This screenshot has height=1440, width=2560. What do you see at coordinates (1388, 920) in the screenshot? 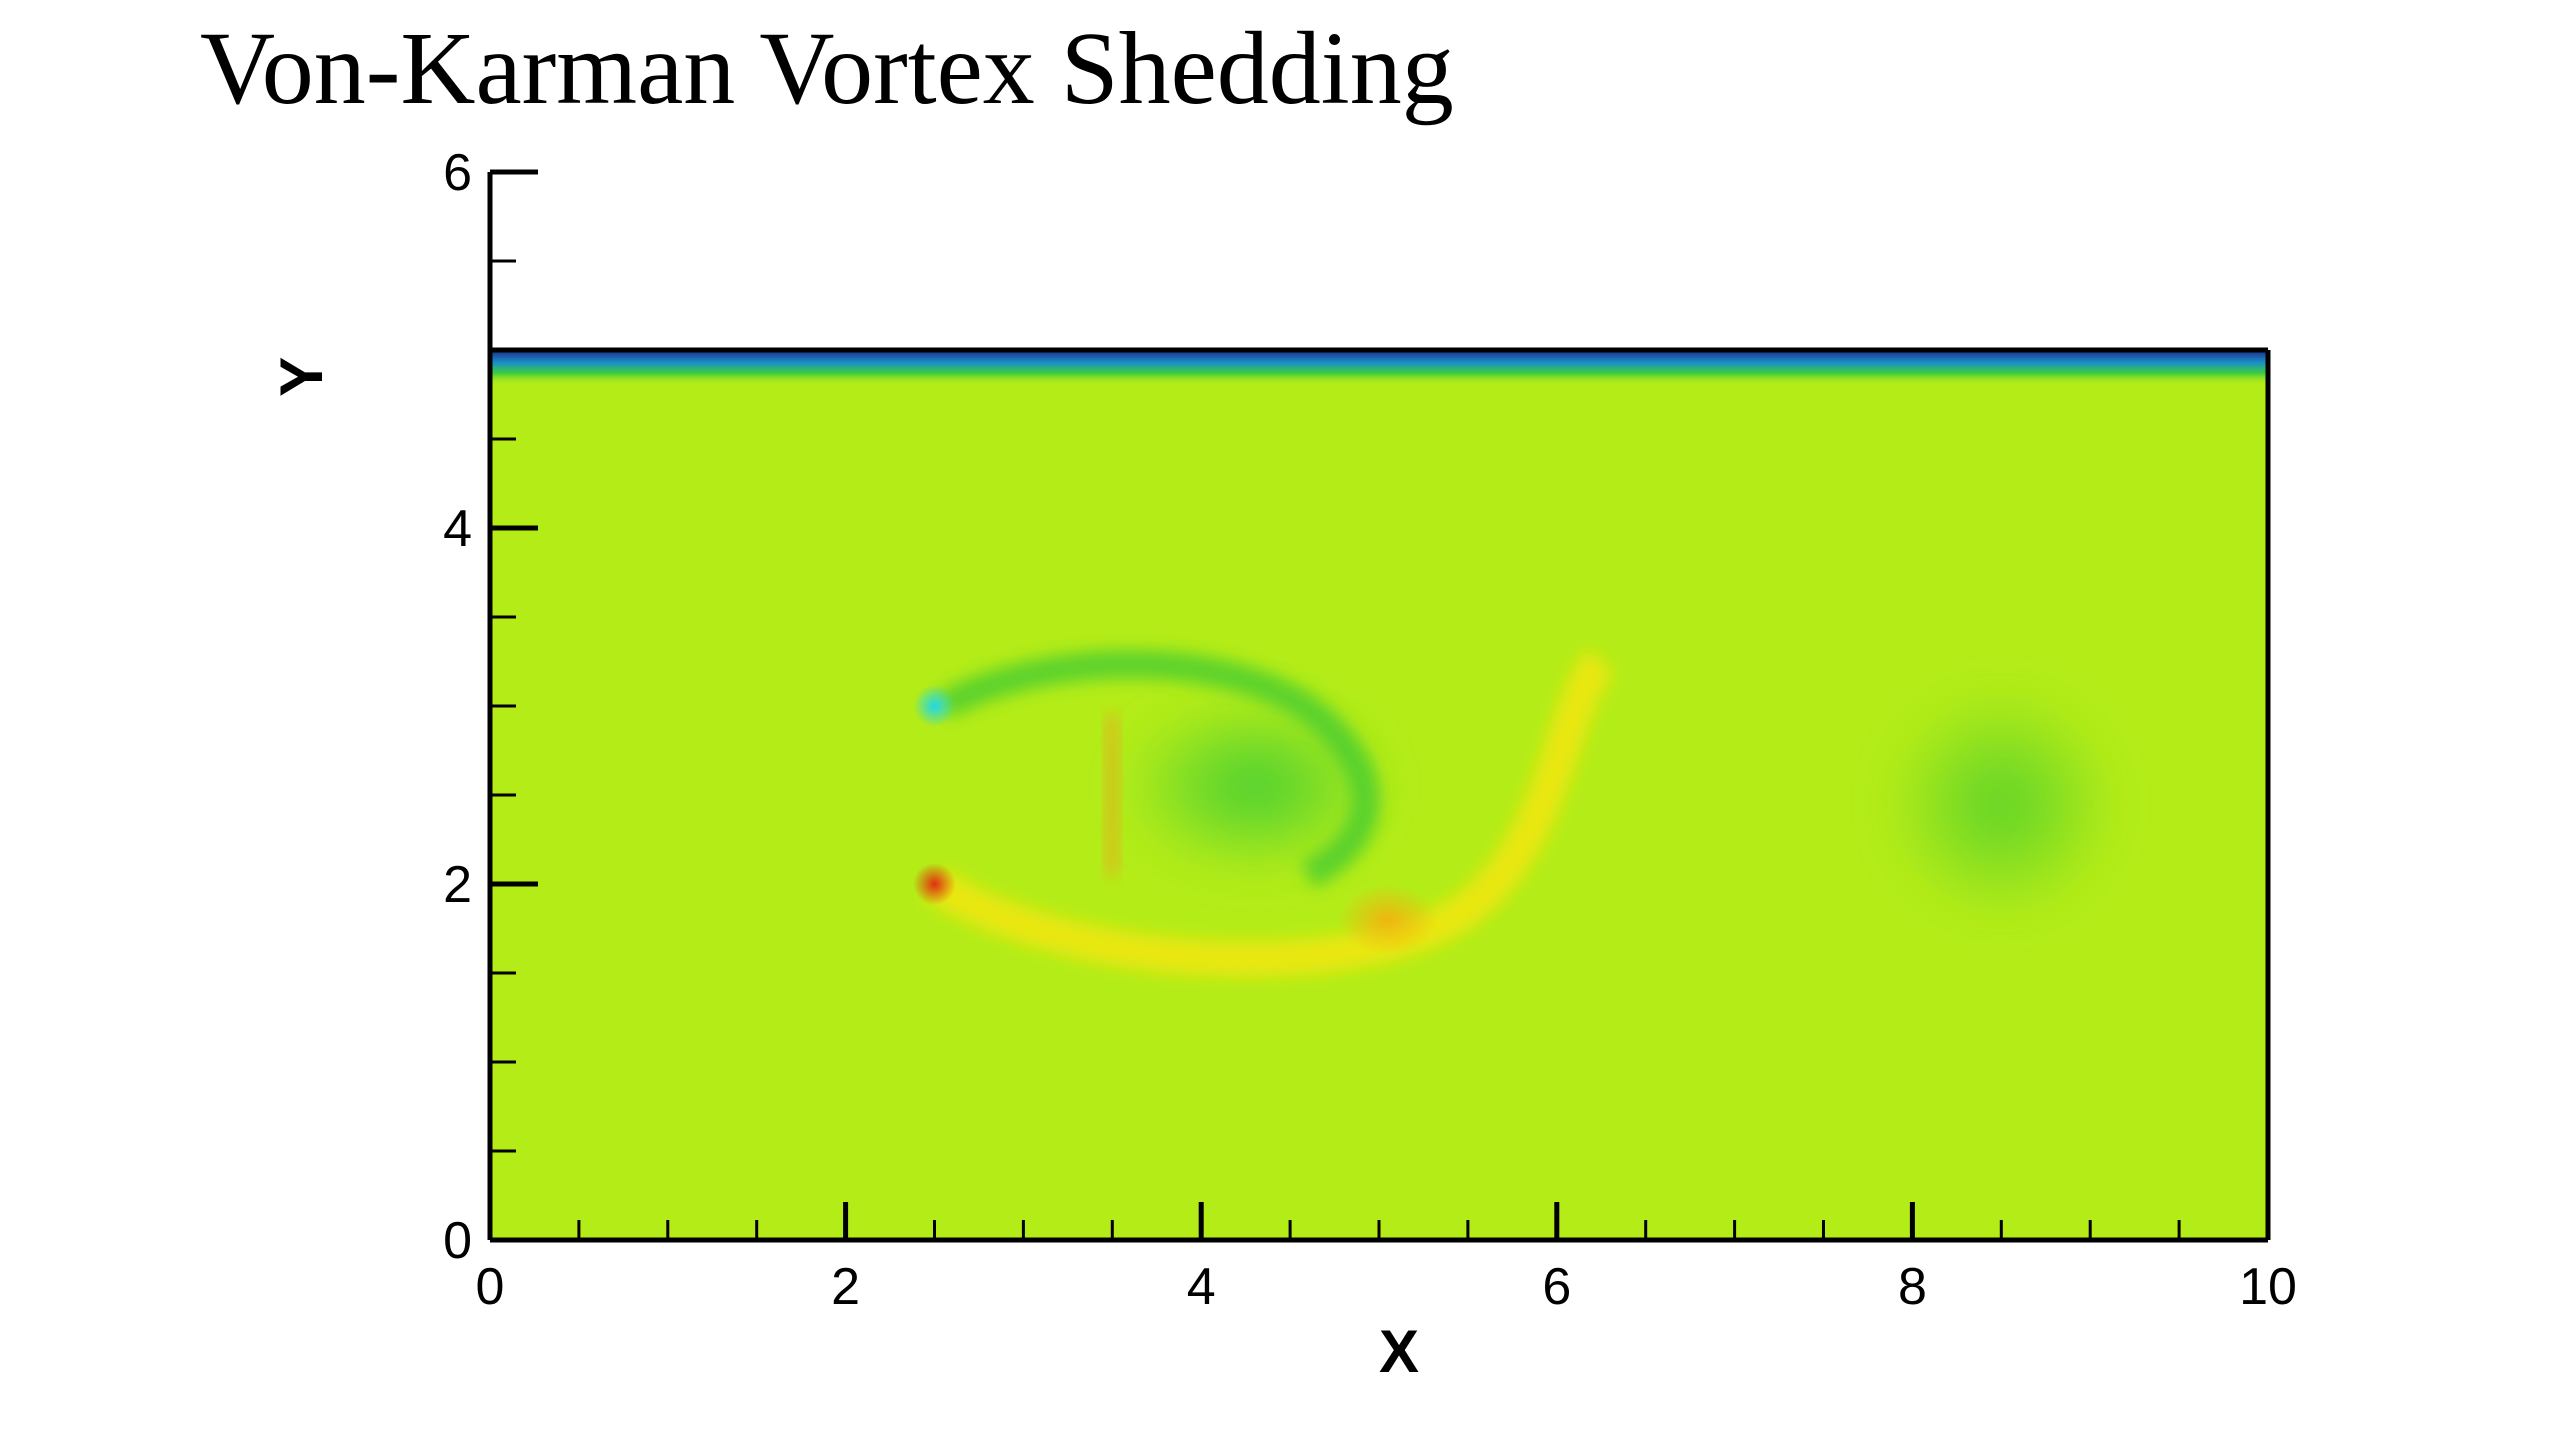
I see `orange-spot` at bounding box center [1388, 920].